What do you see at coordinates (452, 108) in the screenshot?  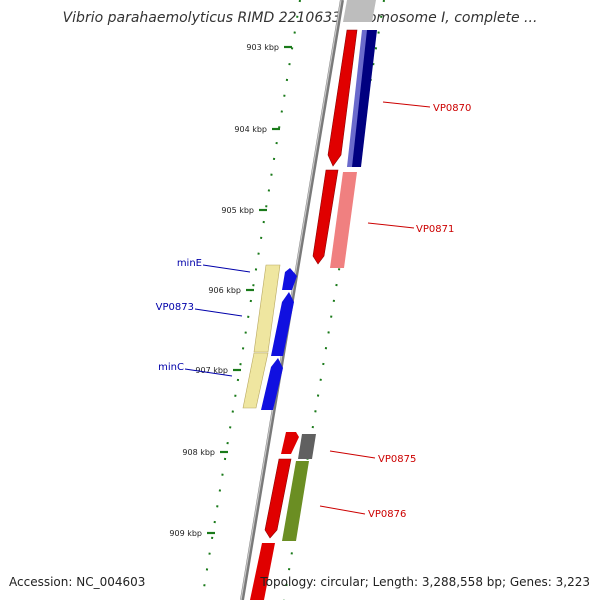 I see `gene-label-vp0870: VP0870` at bounding box center [452, 108].